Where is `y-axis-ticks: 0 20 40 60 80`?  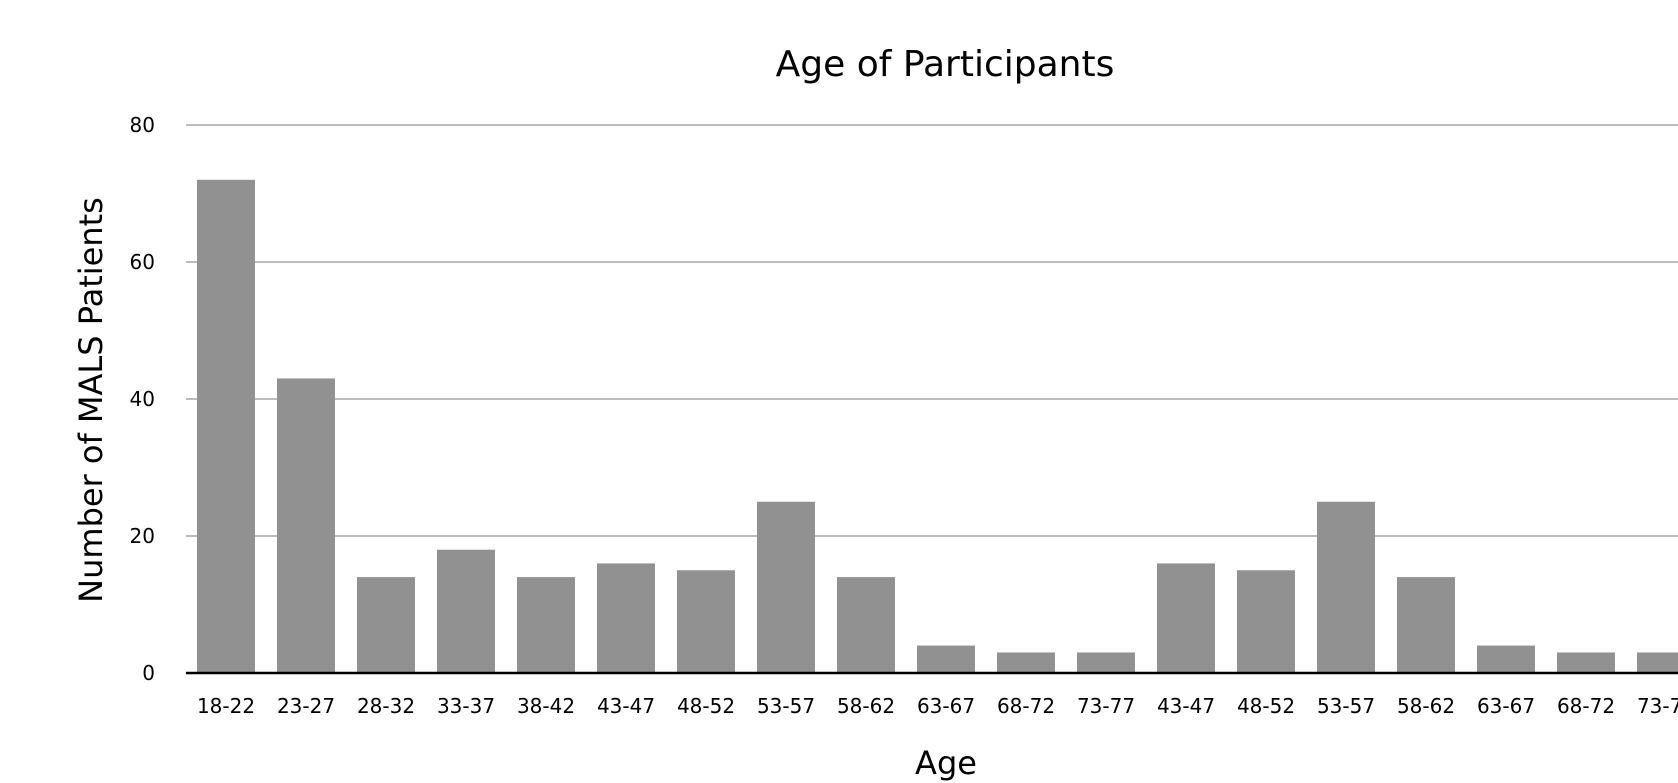 y-axis-ticks: 0 20 40 60 80 is located at coordinates (142, 399).